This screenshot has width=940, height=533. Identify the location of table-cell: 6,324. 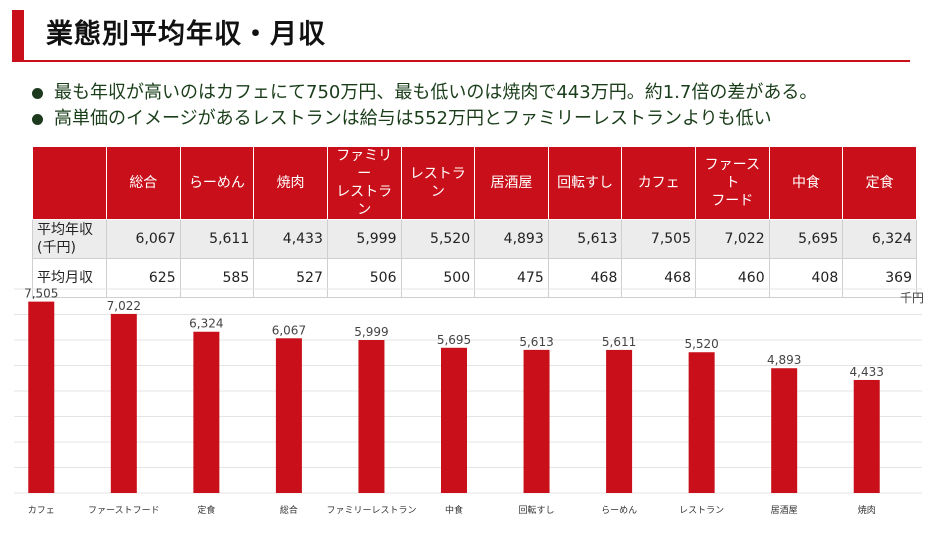
(879, 239).